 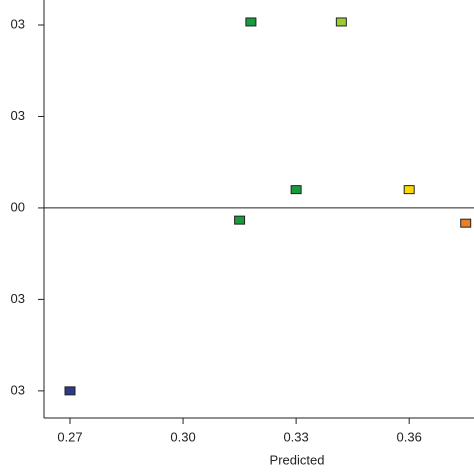 I want to click on y-tick-label: 00, so click(x=18, y=206).